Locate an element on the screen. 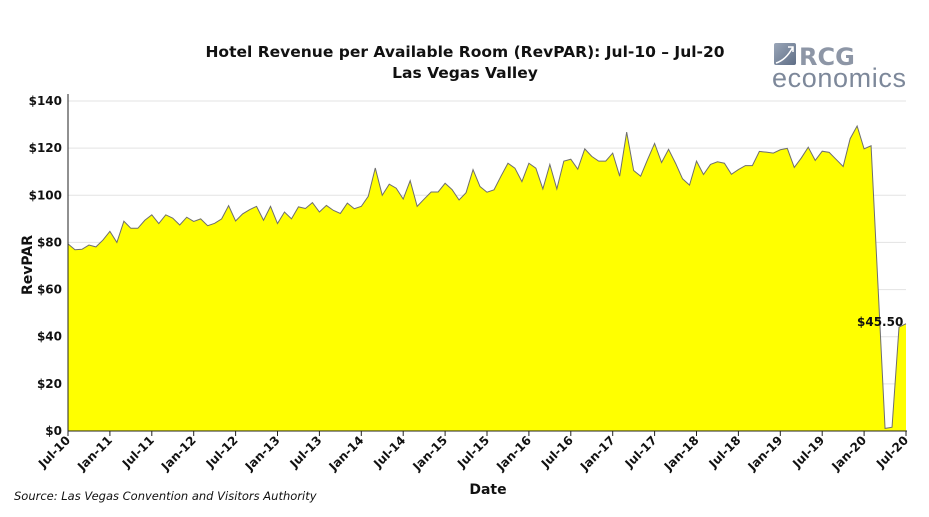 Image resolution: width=929 pixels, height=517 pixels. x-tick-label: Jul-17 is located at coordinates (641, 452).